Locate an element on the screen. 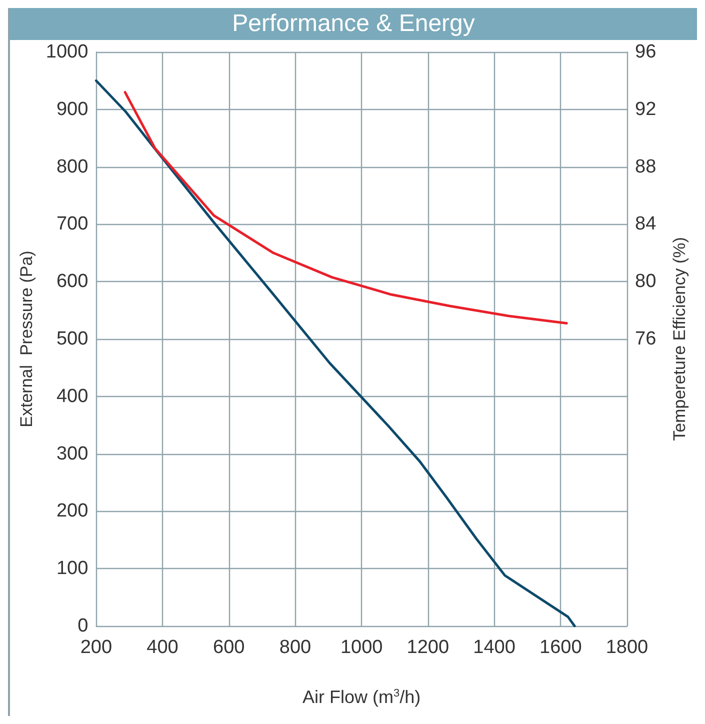  x-tick-label: 1600 is located at coordinates (561, 647).